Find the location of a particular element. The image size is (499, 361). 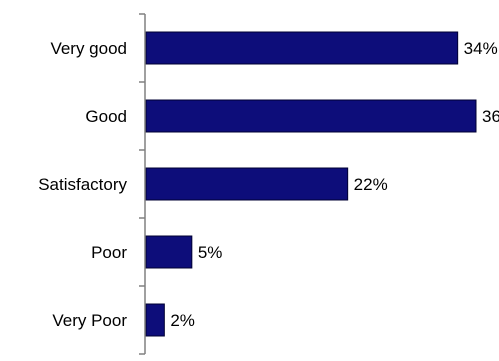

category-label: Good is located at coordinates (106, 116).